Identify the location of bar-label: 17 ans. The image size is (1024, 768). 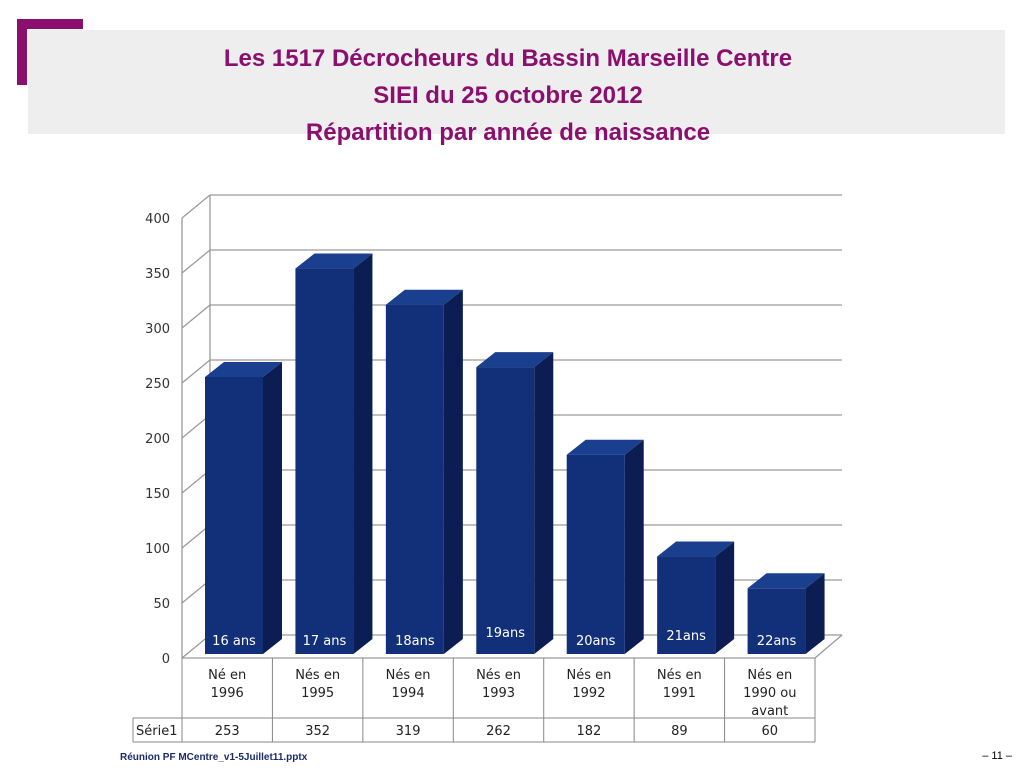
(325, 641).